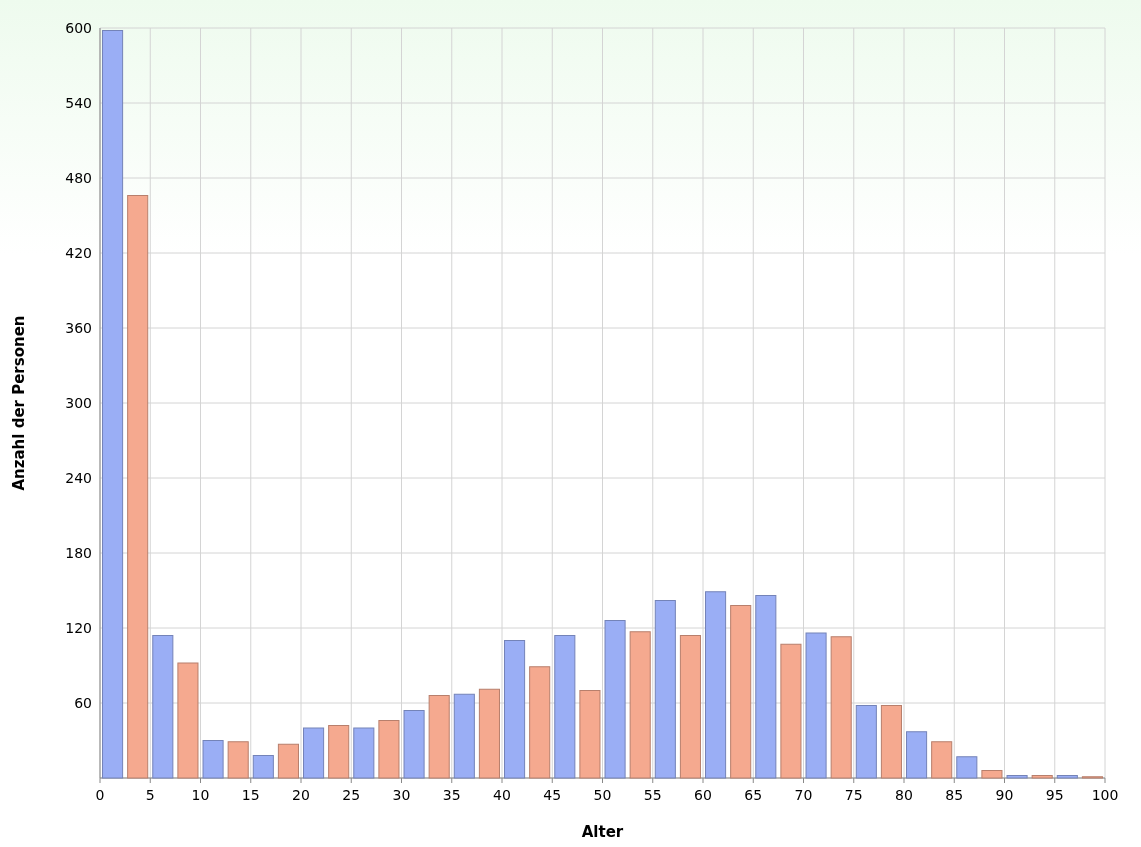 The width and height of the screenshot is (1141, 847). What do you see at coordinates (502, 795) in the screenshot?
I see `x-tick-label: 40` at bounding box center [502, 795].